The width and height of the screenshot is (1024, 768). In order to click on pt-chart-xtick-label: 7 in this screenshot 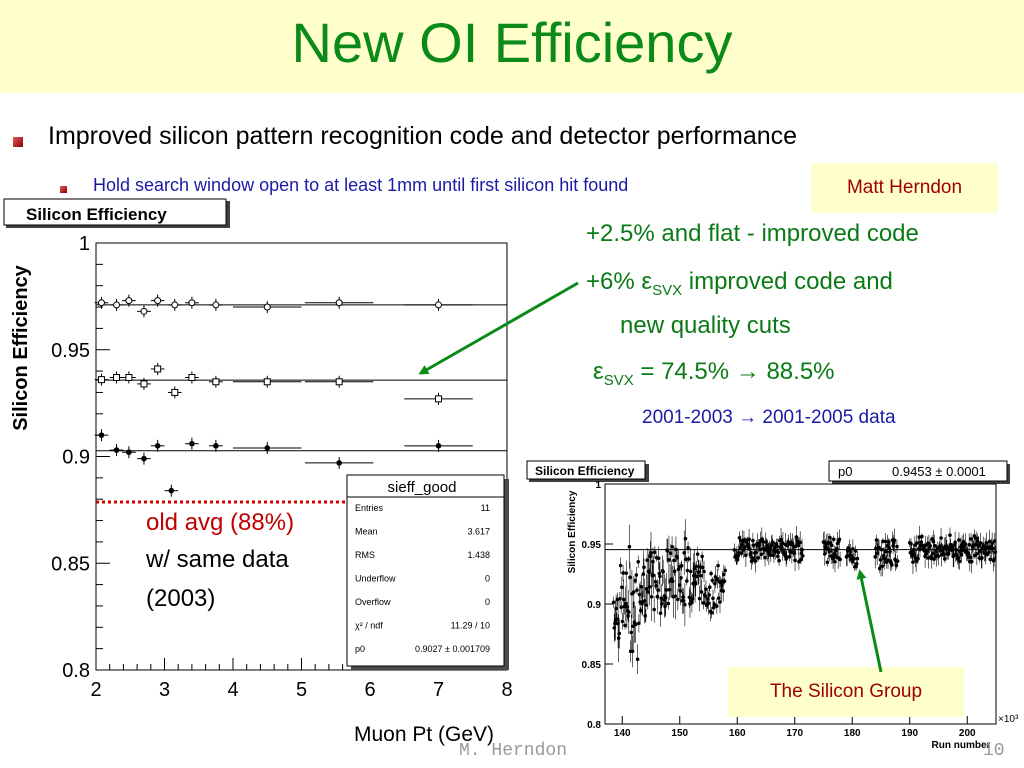, I will do `click(438, 690)`.